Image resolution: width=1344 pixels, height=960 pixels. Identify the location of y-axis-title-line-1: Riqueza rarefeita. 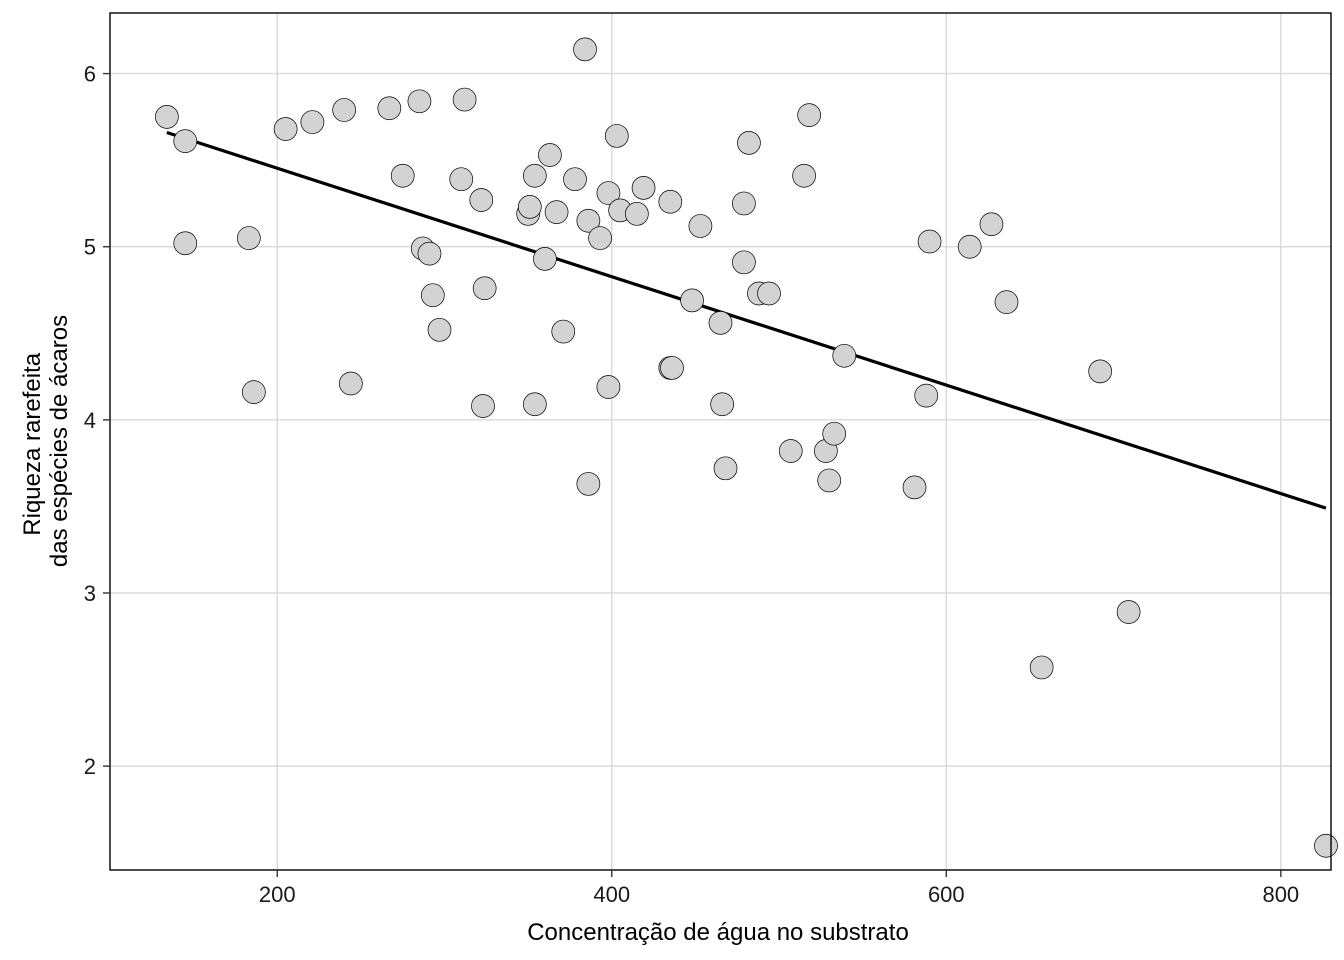
(32, 443).